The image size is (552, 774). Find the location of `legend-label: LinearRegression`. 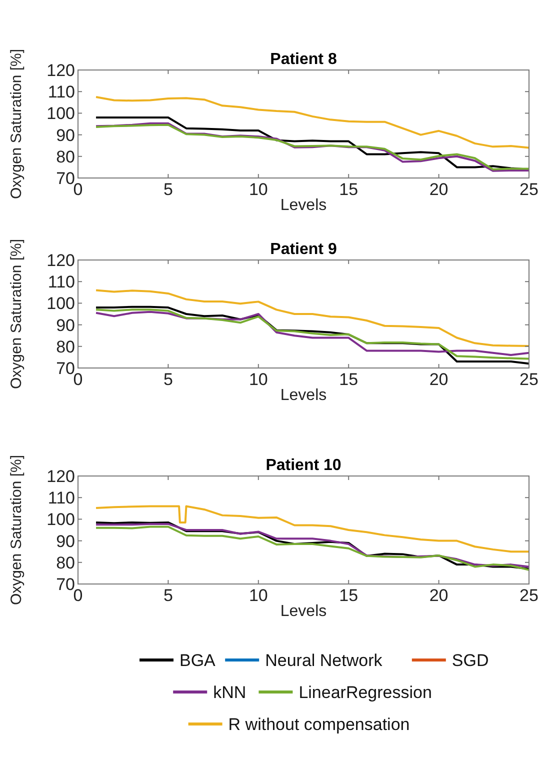

legend-label: LinearRegression is located at coordinates (365, 692).